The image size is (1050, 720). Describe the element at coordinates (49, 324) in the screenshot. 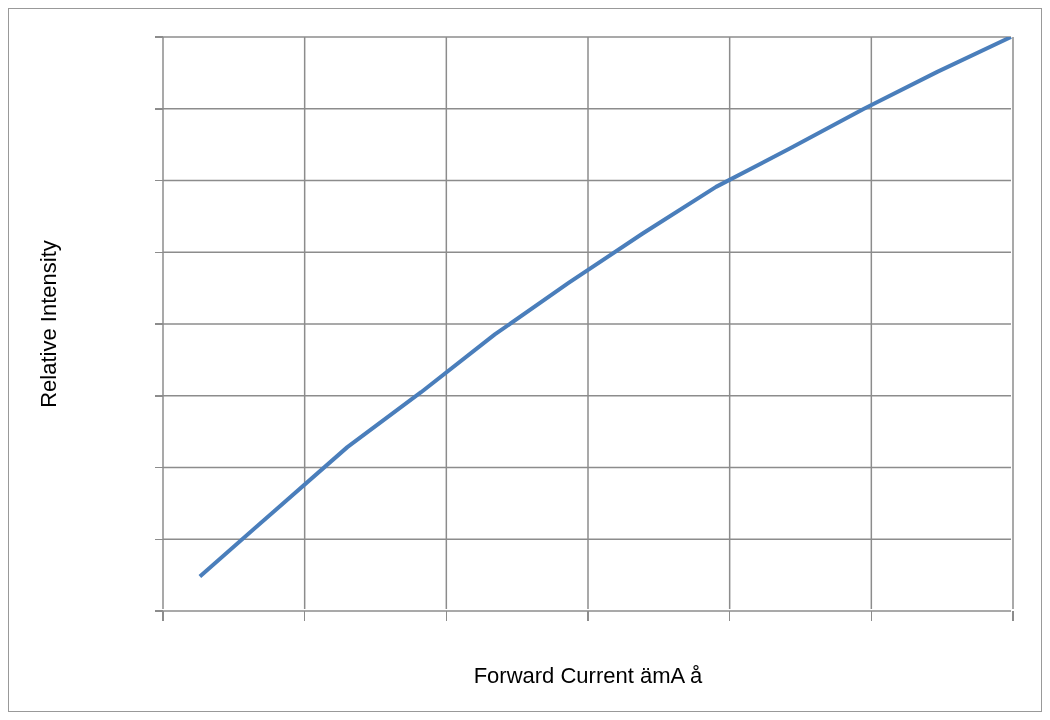

I see `y-axis-title: Relative Intensity` at that location.